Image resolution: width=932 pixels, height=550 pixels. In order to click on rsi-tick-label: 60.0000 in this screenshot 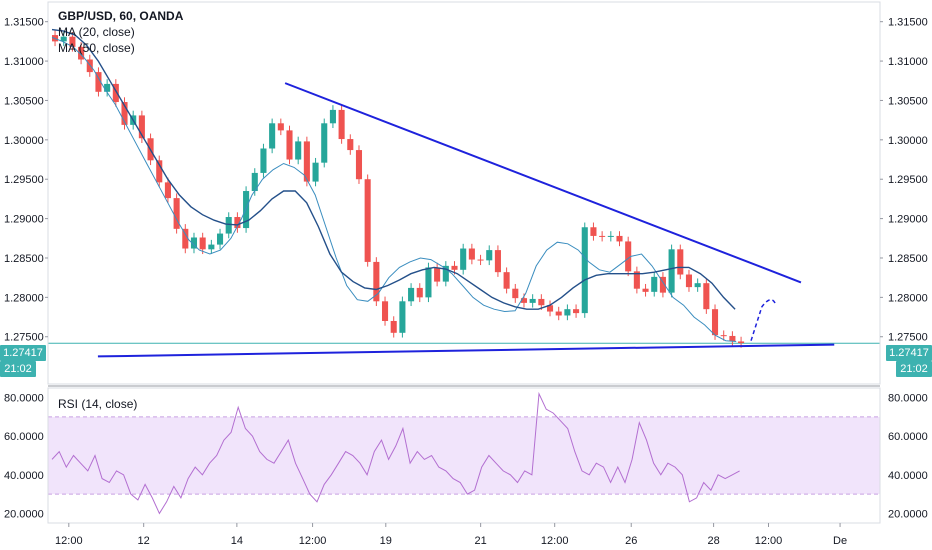, I will do `click(24, 437)`.